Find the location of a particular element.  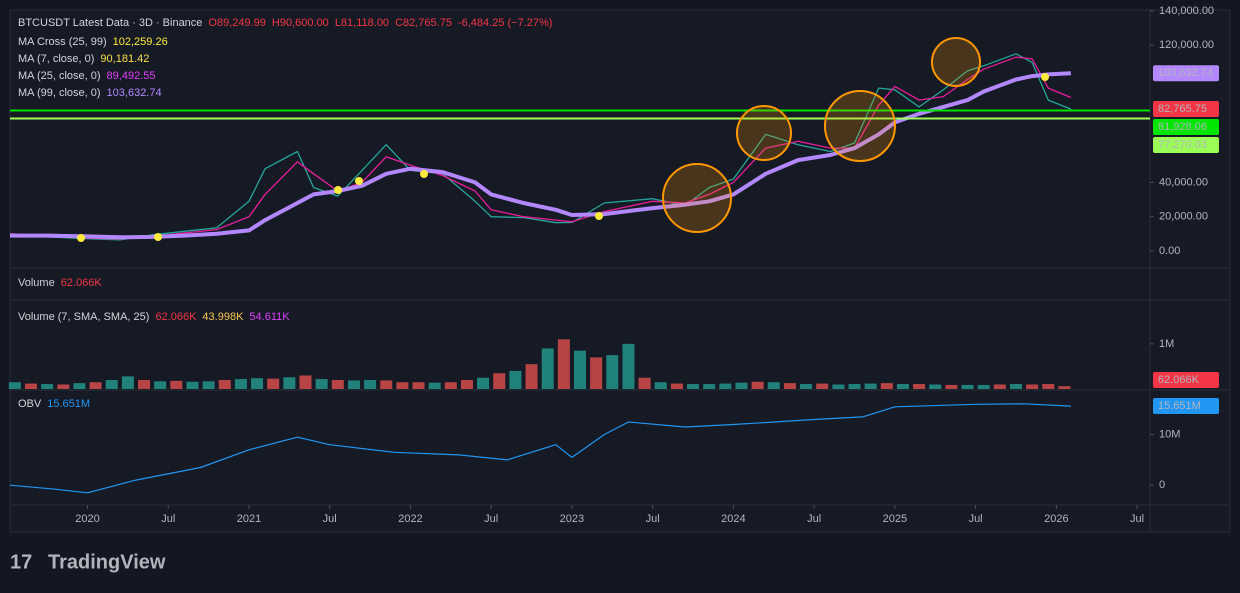

x-tick-label: 2026 is located at coordinates (1056, 519).